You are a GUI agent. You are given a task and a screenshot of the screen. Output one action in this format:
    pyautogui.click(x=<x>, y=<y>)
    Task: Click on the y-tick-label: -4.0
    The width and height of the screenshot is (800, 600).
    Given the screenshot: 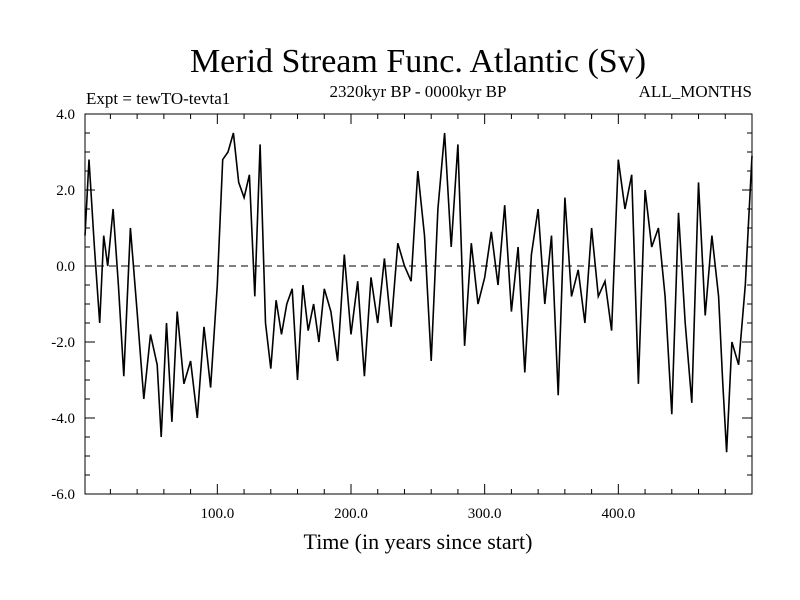 What is the action you would take?
    pyautogui.click(x=63, y=419)
    